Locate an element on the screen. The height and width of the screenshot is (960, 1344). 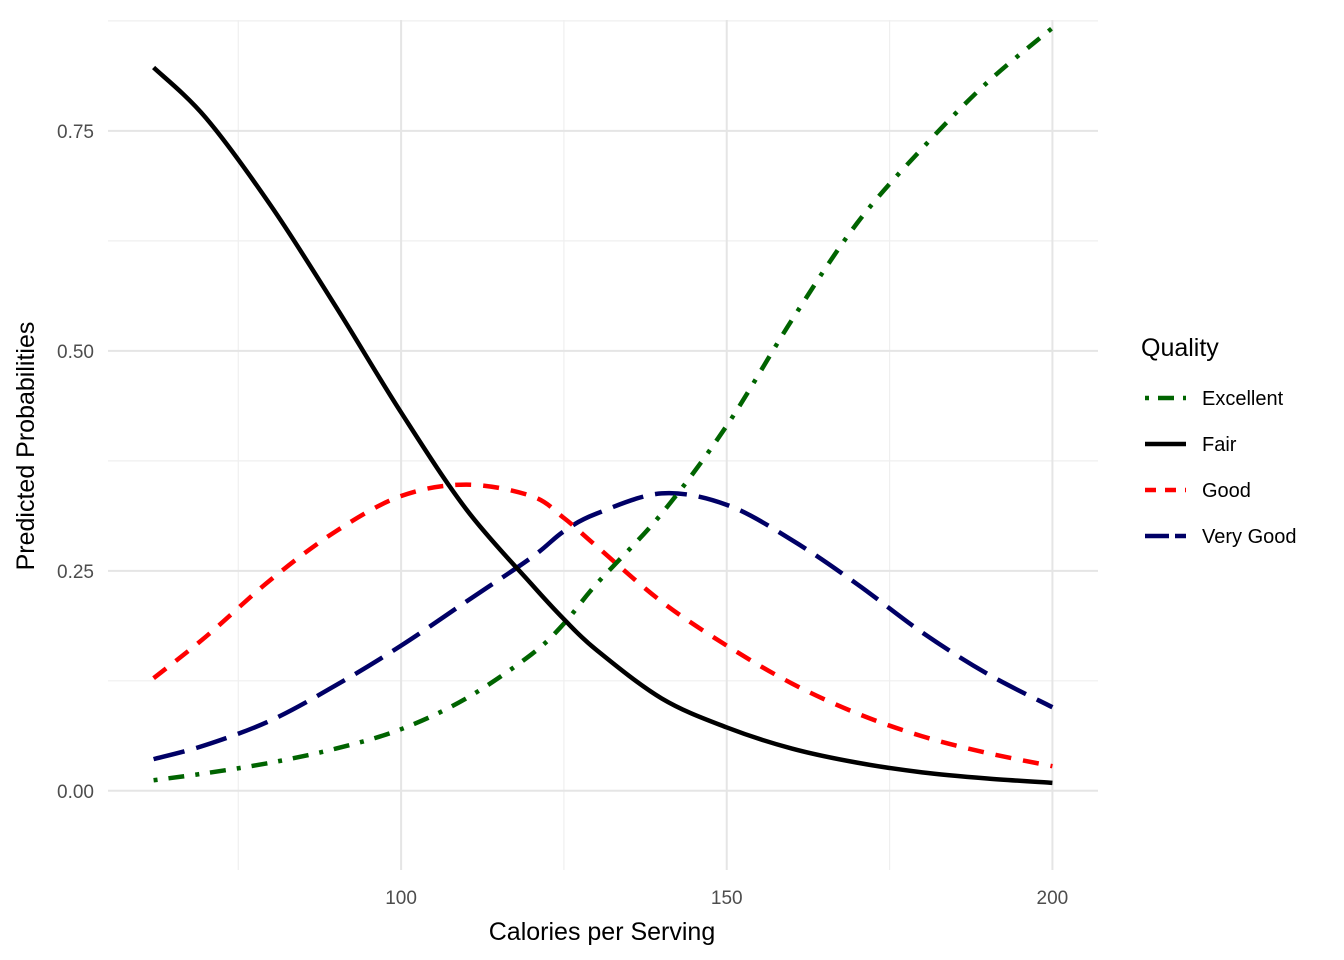
legend: Quality Excellent Fair Good Very Good is located at coordinates (1219, 441).